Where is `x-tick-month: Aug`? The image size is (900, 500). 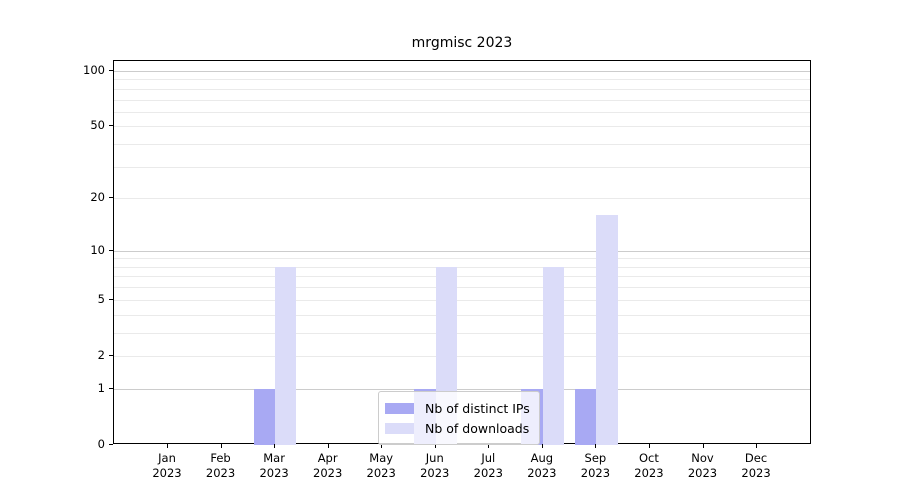 x-tick-month: Aug is located at coordinates (542, 458).